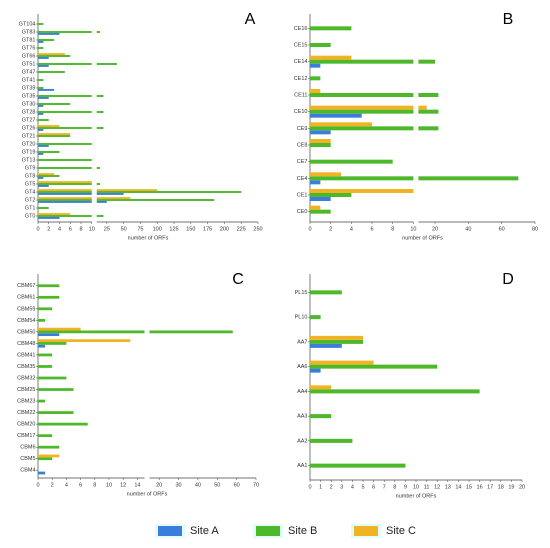 This screenshot has width=550, height=548. What do you see at coordinates (394, 487) in the screenshot?
I see `x-tick-label: 8` at bounding box center [394, 487].